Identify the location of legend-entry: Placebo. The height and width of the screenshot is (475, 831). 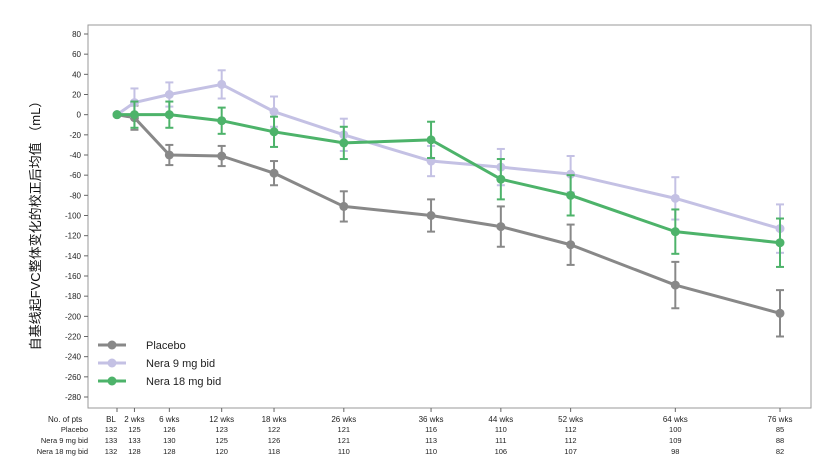
(166, 346).